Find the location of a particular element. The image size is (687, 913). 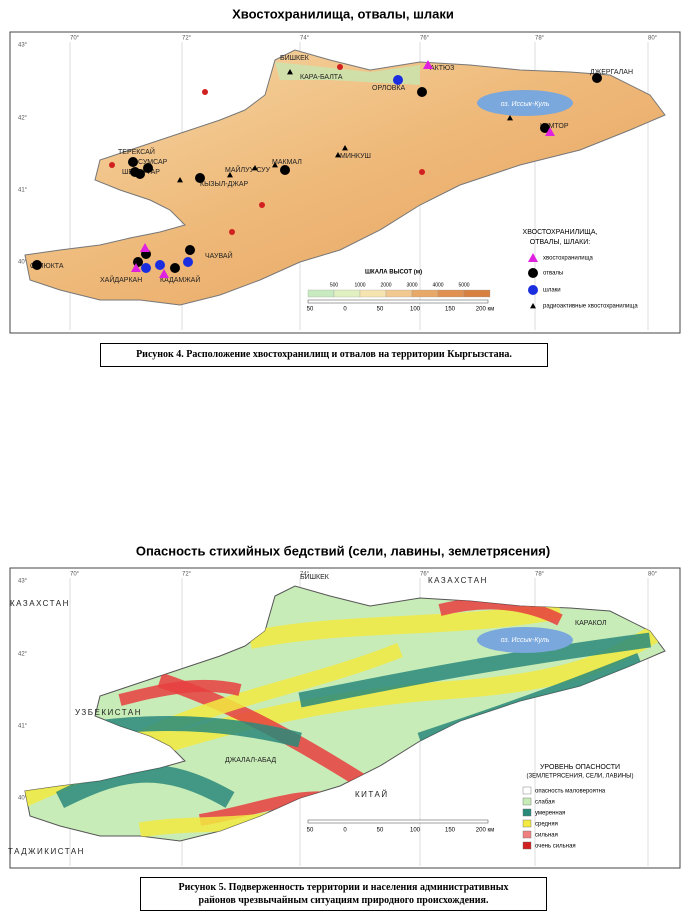

legend-label: очень сильная is located at coordinates (555, 847).